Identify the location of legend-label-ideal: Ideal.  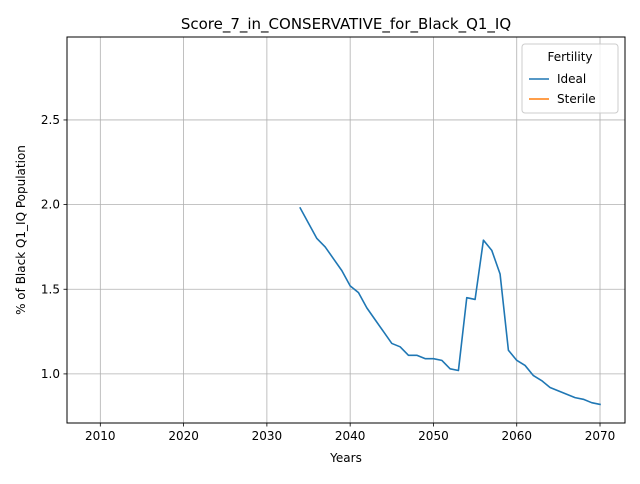
(571, 79).